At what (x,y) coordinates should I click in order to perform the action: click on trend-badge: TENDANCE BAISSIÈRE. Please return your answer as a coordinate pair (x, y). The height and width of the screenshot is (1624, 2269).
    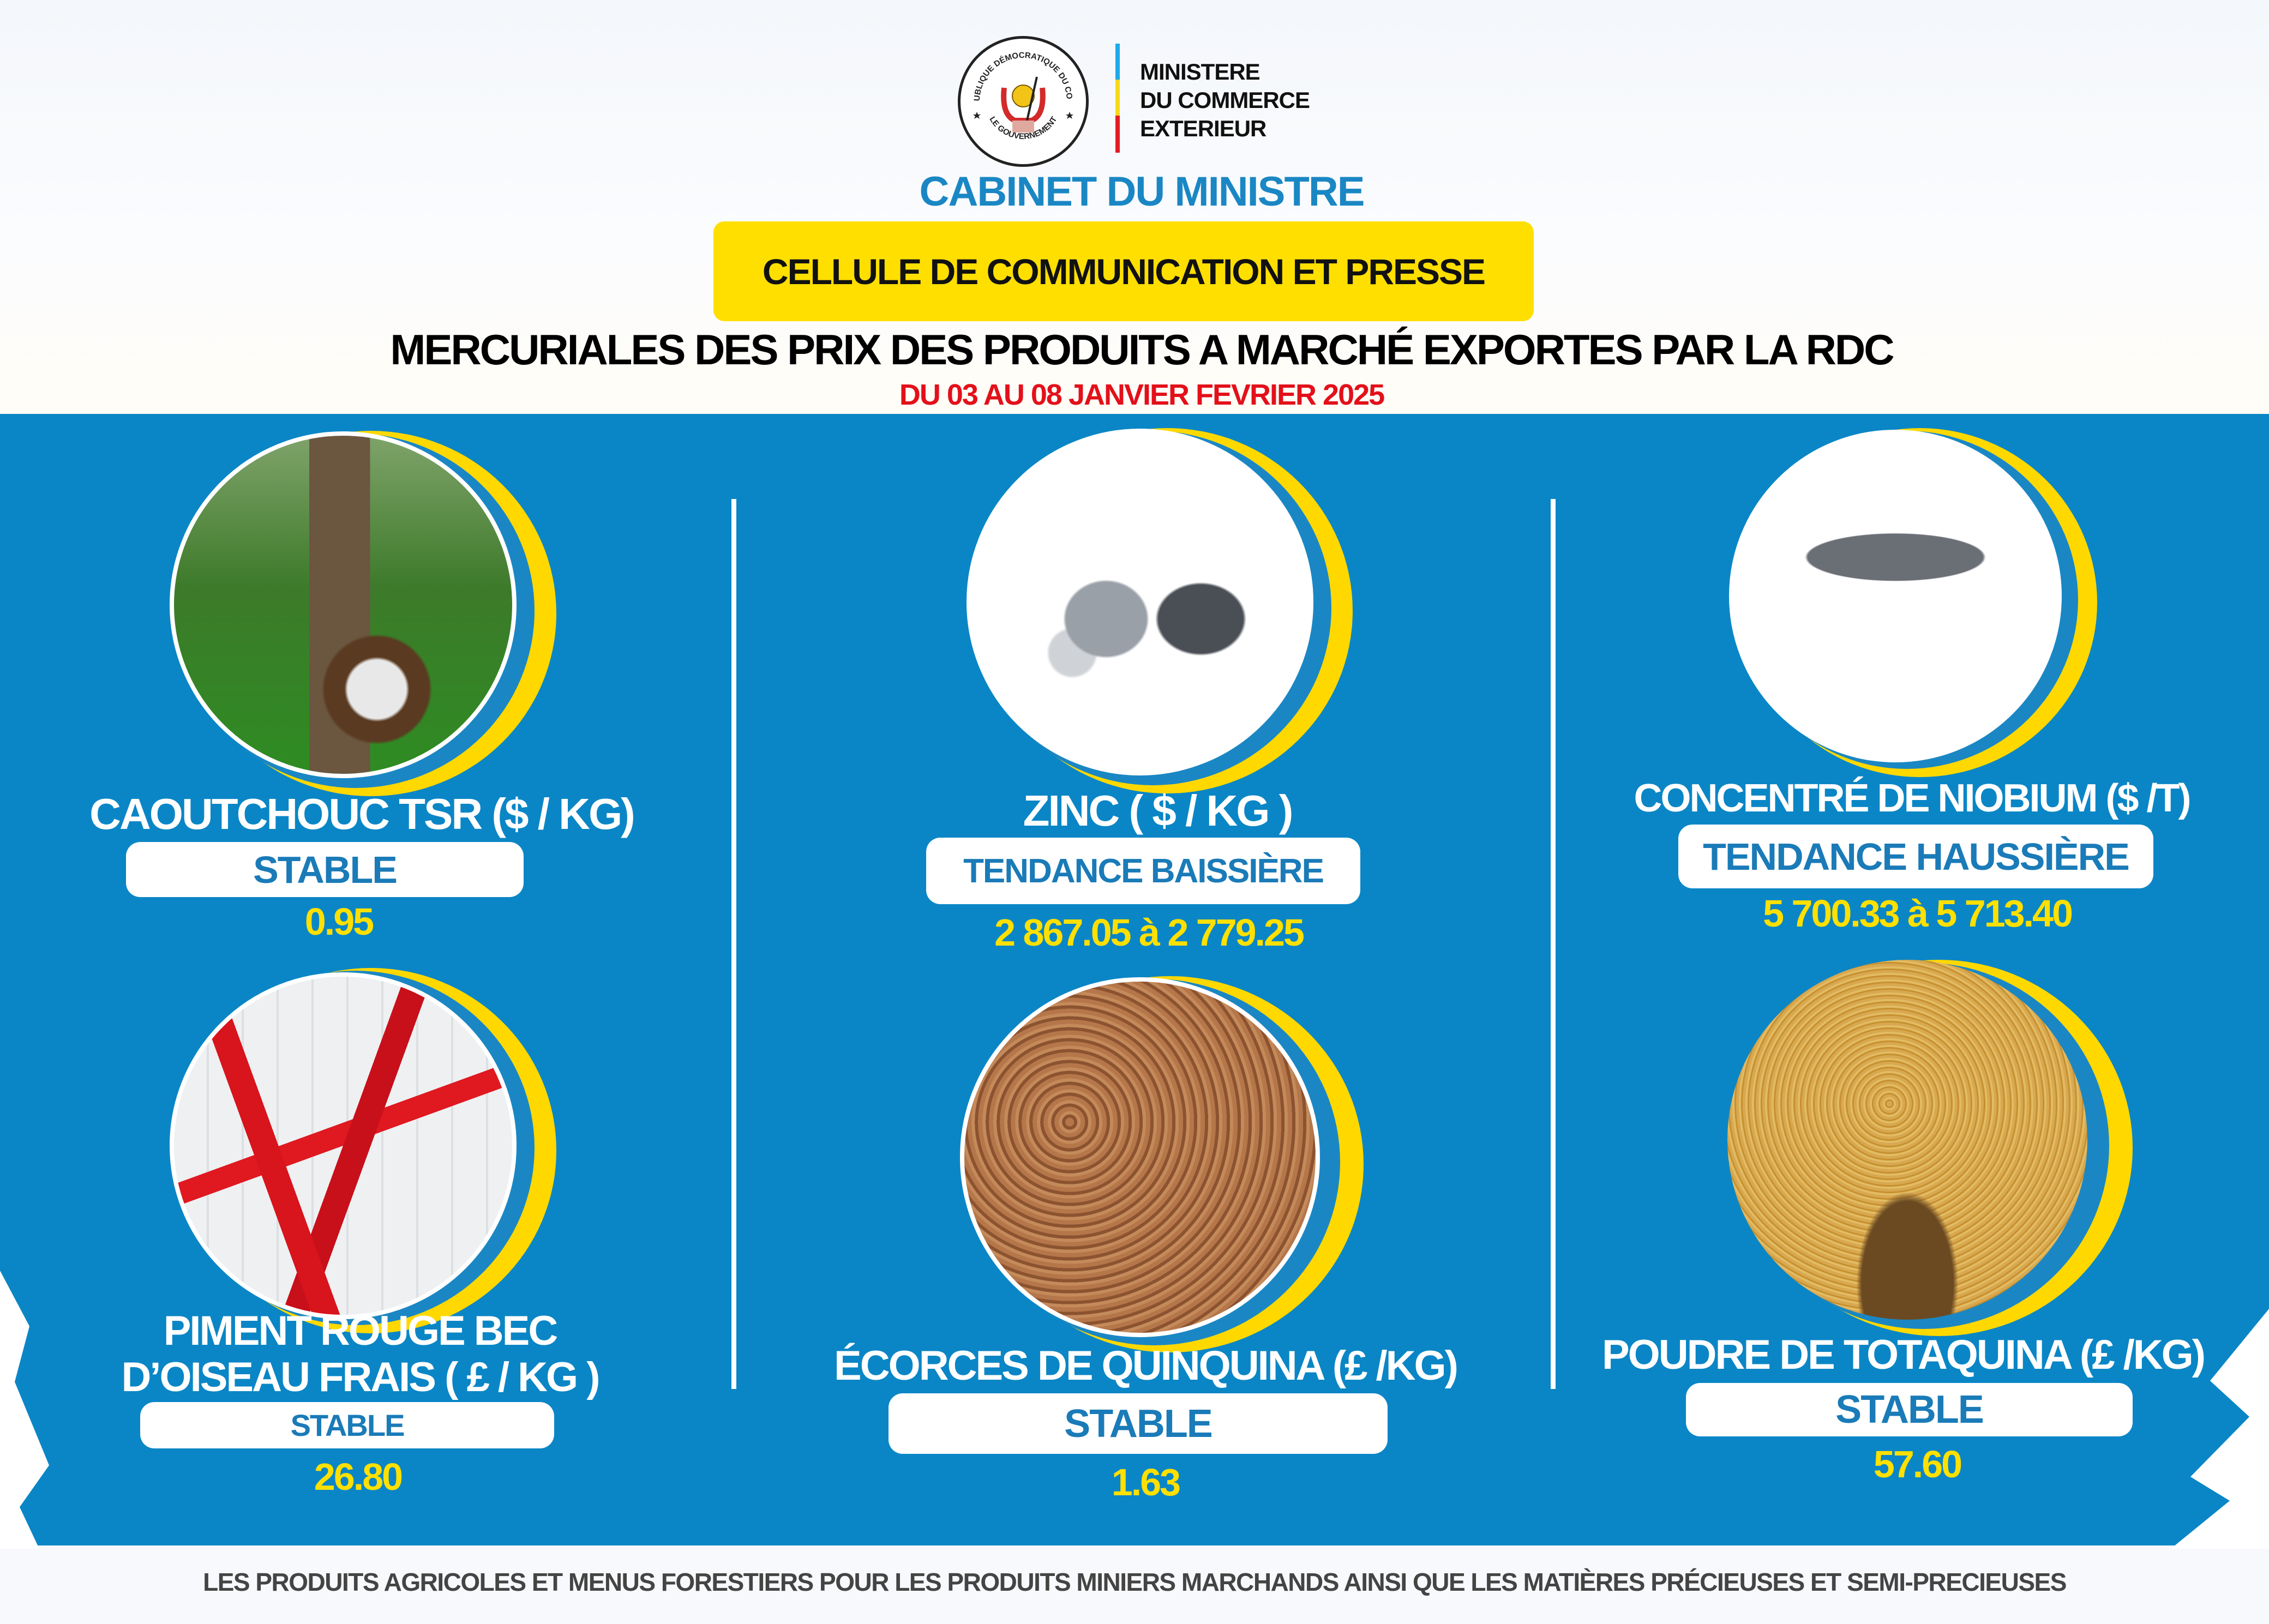
    Looking at the image, I should click on (1143, 871).